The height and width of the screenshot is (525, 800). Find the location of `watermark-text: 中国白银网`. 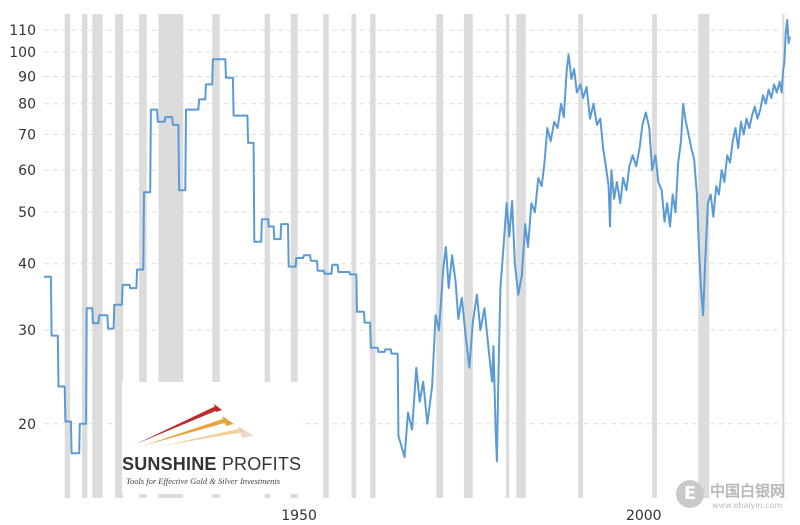

watermark-text: 中国白银网 is located at coordinates (748, 491).